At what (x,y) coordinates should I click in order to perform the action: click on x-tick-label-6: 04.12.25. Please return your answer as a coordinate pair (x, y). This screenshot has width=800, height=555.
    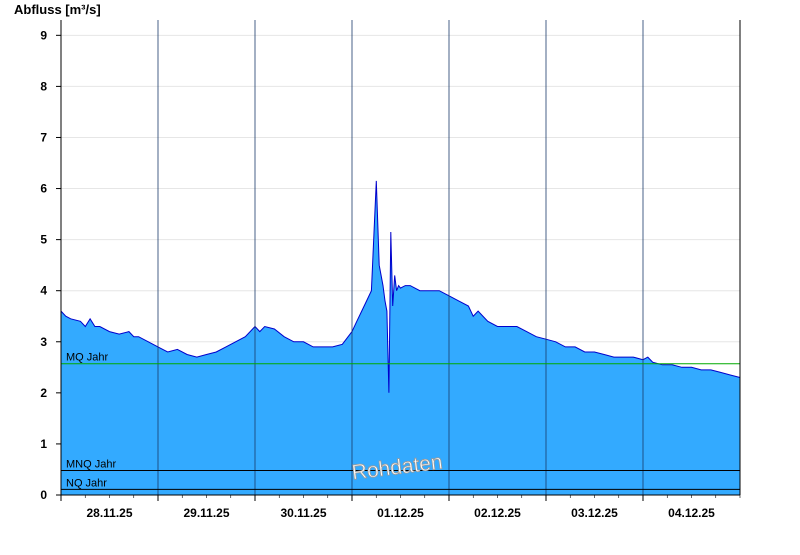
    Looking at the image, I should click on (691, 513).